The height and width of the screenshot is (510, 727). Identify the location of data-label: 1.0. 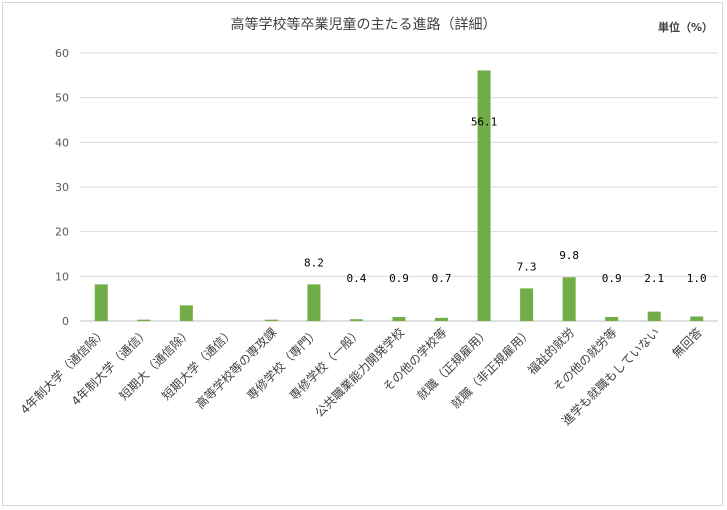
(697, 278).